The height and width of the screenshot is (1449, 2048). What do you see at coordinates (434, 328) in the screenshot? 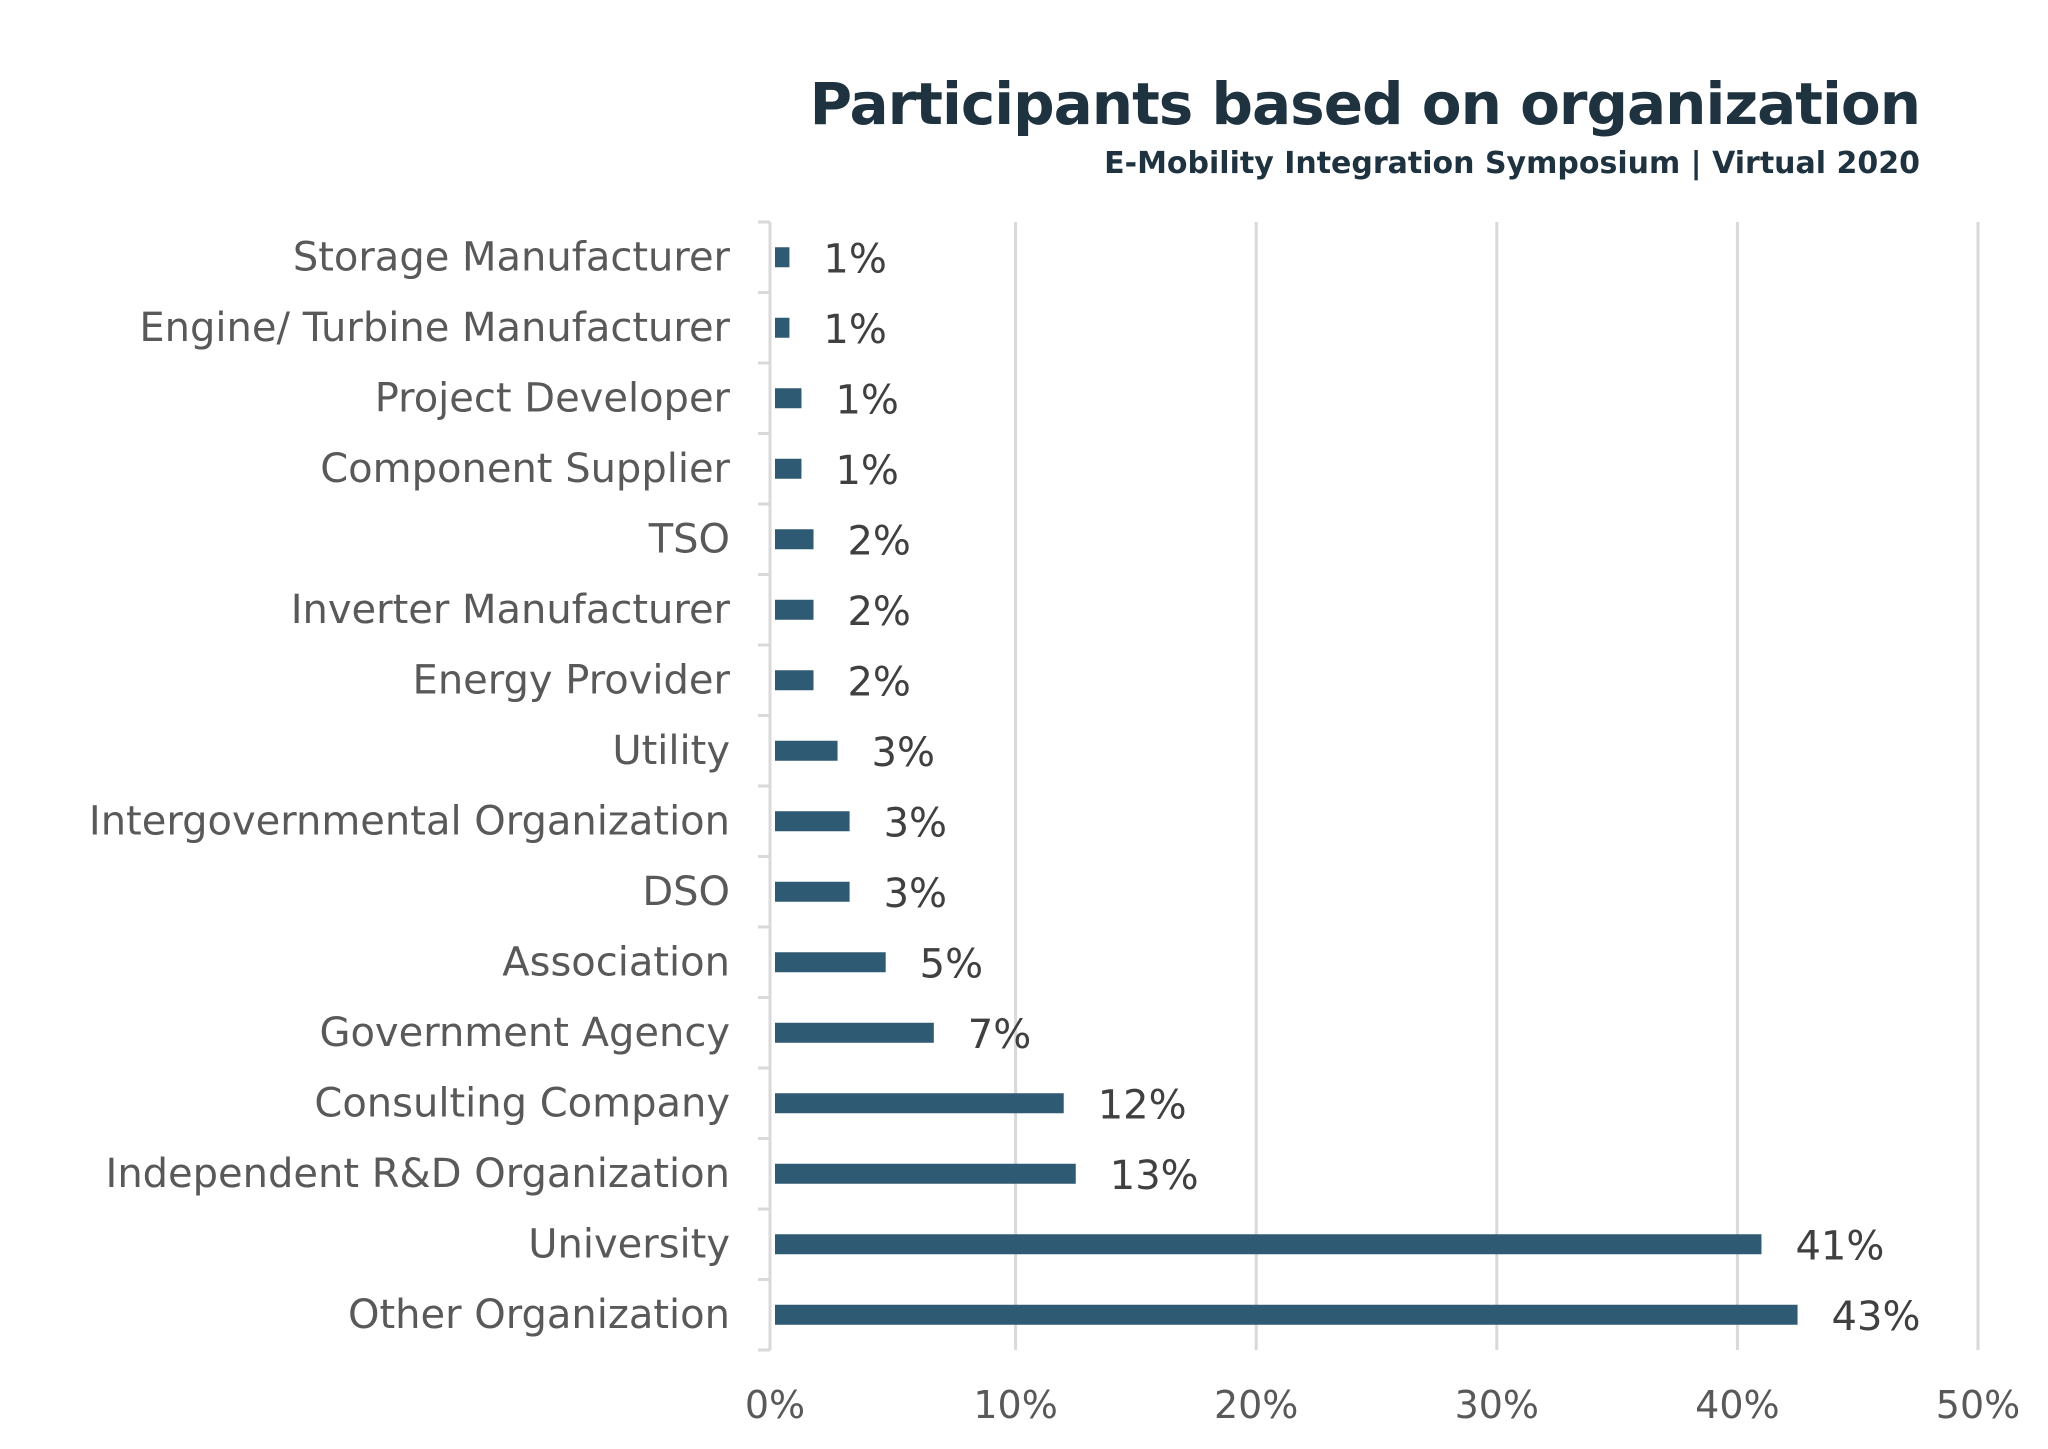
I see `category-label: Engine/ Turbine Manufacturer` at bounding box center [434, 328].